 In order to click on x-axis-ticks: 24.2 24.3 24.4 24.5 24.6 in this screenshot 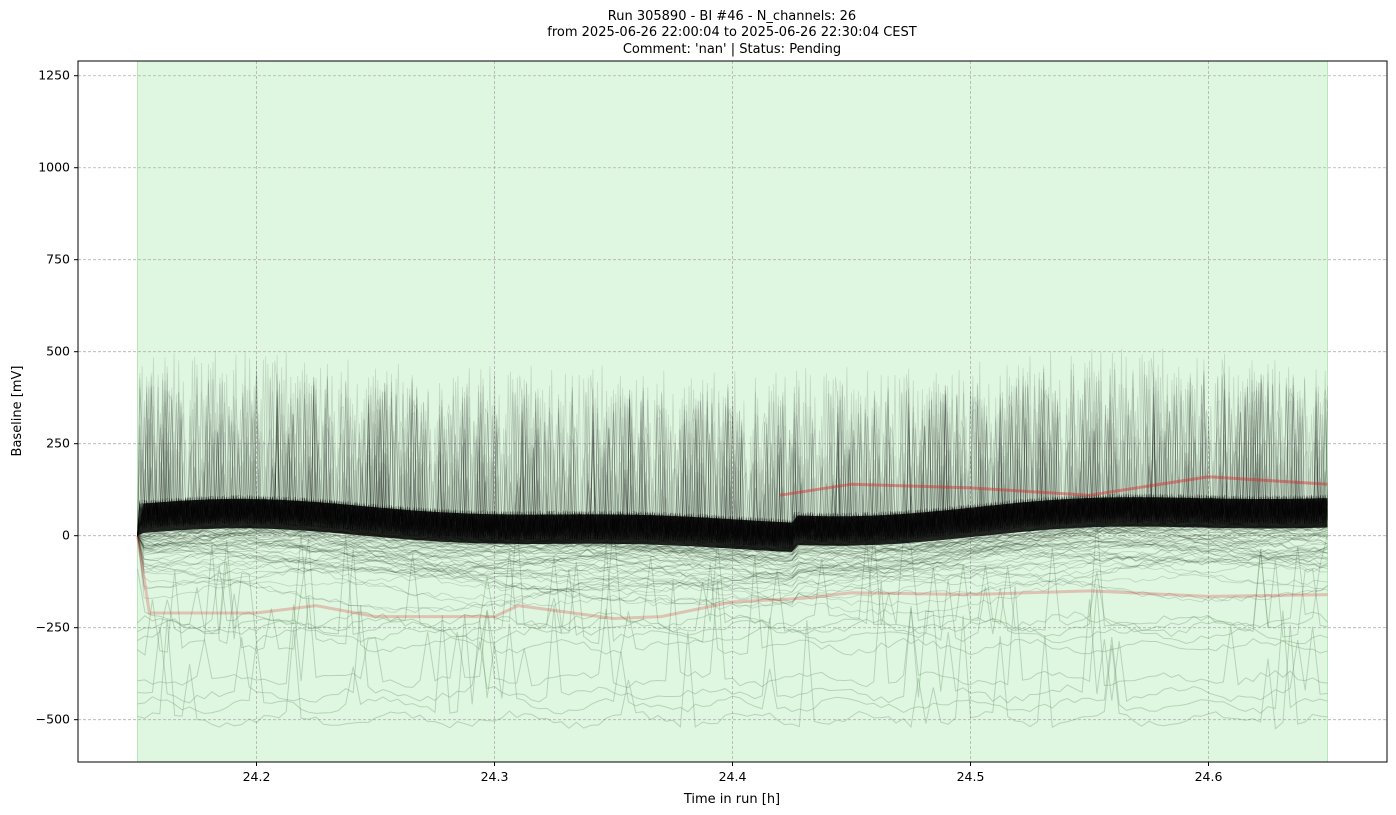, I will do `click(733, 773)`.